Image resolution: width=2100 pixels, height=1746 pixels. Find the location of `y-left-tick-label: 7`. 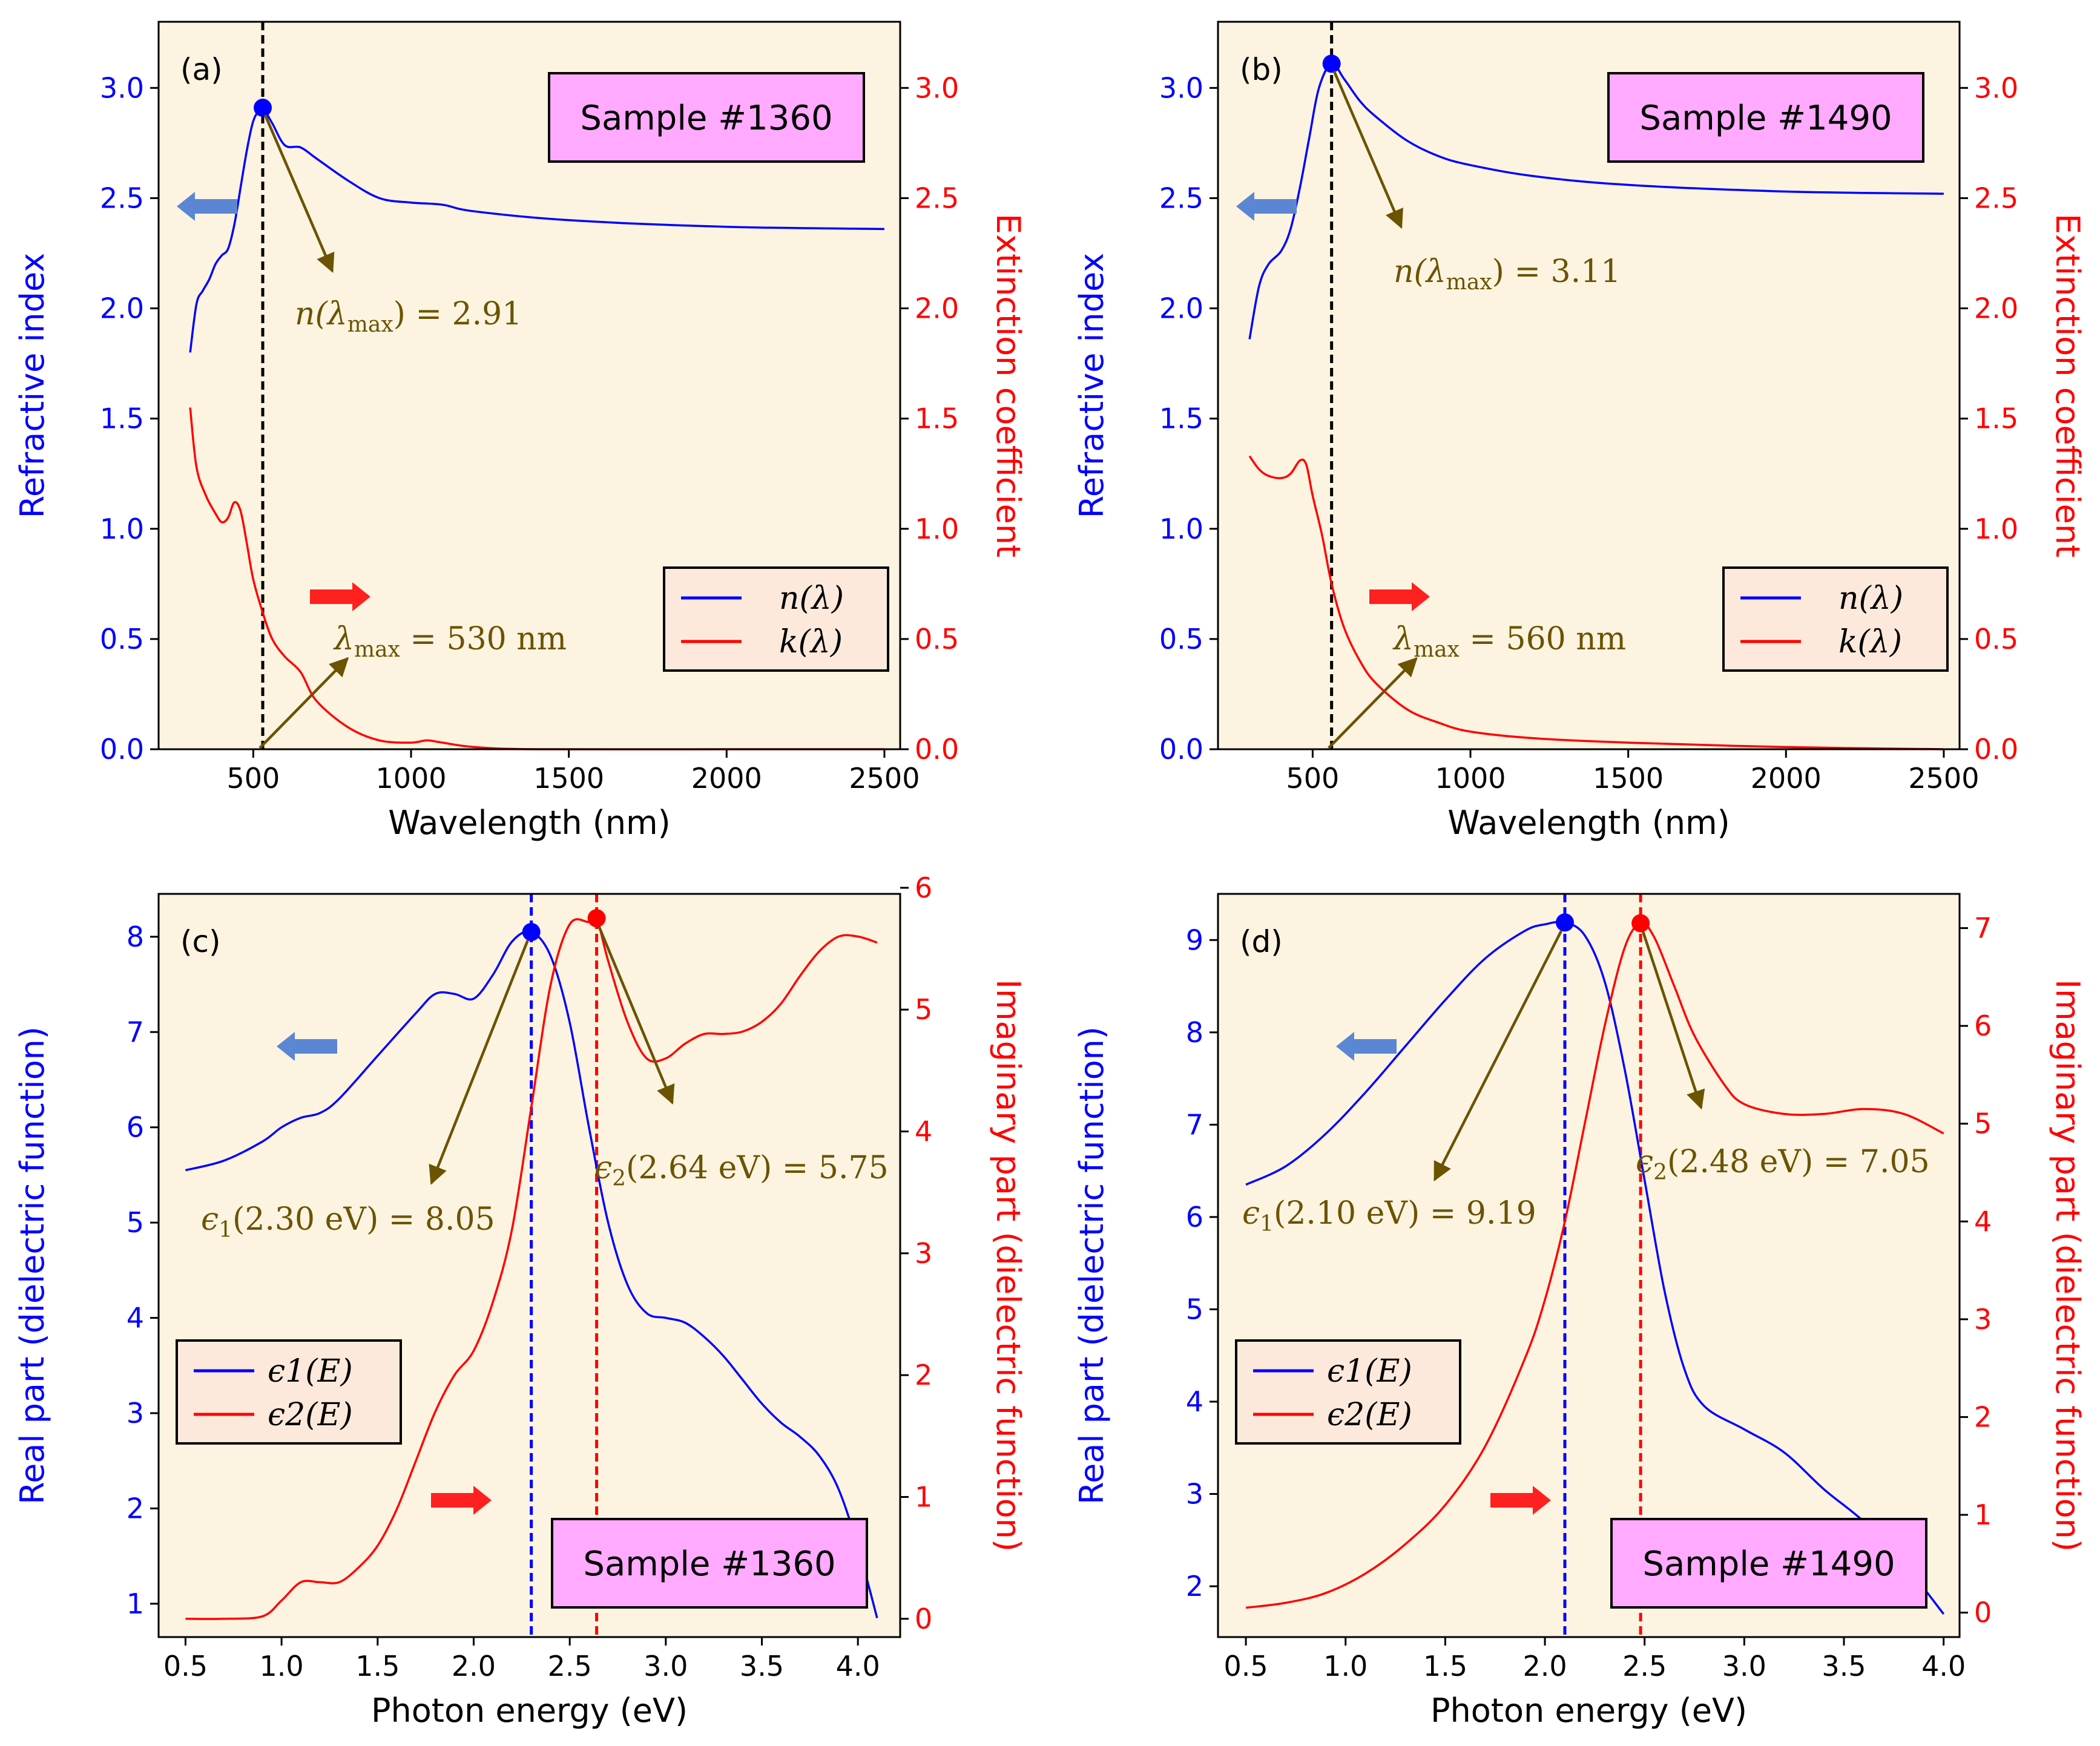

y-left-tick-label: 7 is located at coordinates (1194, 1124).